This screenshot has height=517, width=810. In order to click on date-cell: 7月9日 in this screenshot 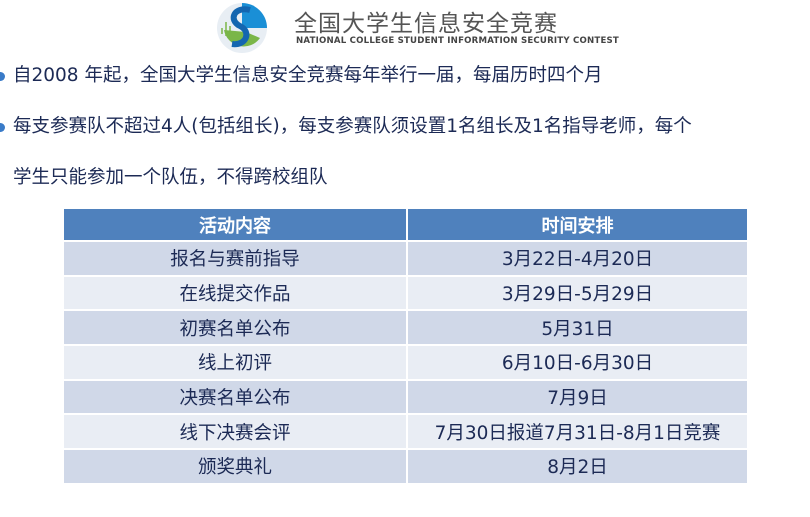, I will do `click(577, 397)`.